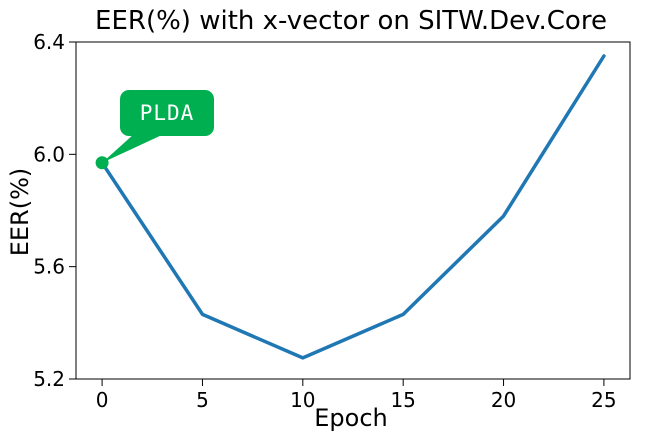 The image size is (664, 438). What do you see at coordinates (202, 400) in the screenshot?
I see `x-tick-label: 5` at bounding box center [202, 400].